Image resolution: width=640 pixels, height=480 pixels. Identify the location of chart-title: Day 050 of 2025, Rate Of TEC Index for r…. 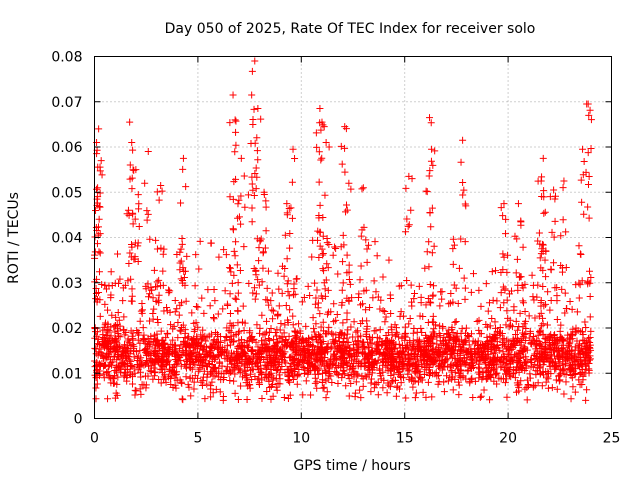
(350, 29).